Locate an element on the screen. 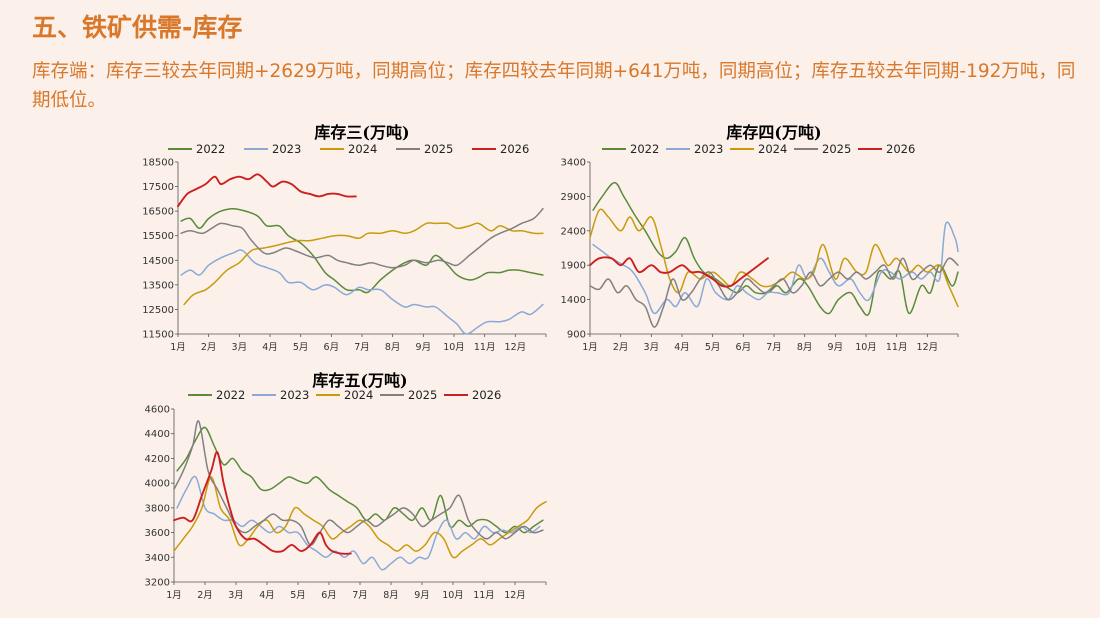  y-tick-label: 14500 is located at coordinates (158, 261).